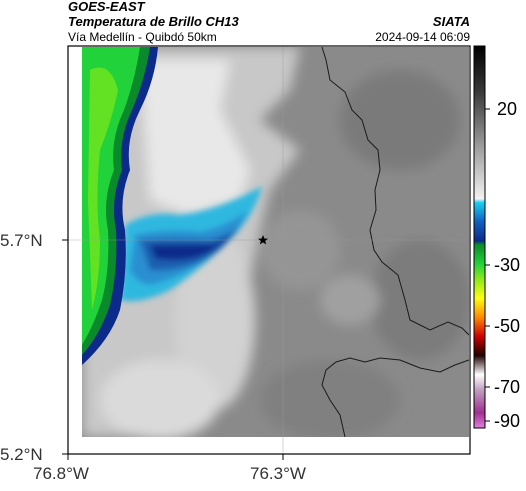 Image resolution: width=526 pixels, height=491 pixels. Describe the element at coordinates (507, 265) in the screenshot. I see `colorbar-label-minus30: -30` at that location.